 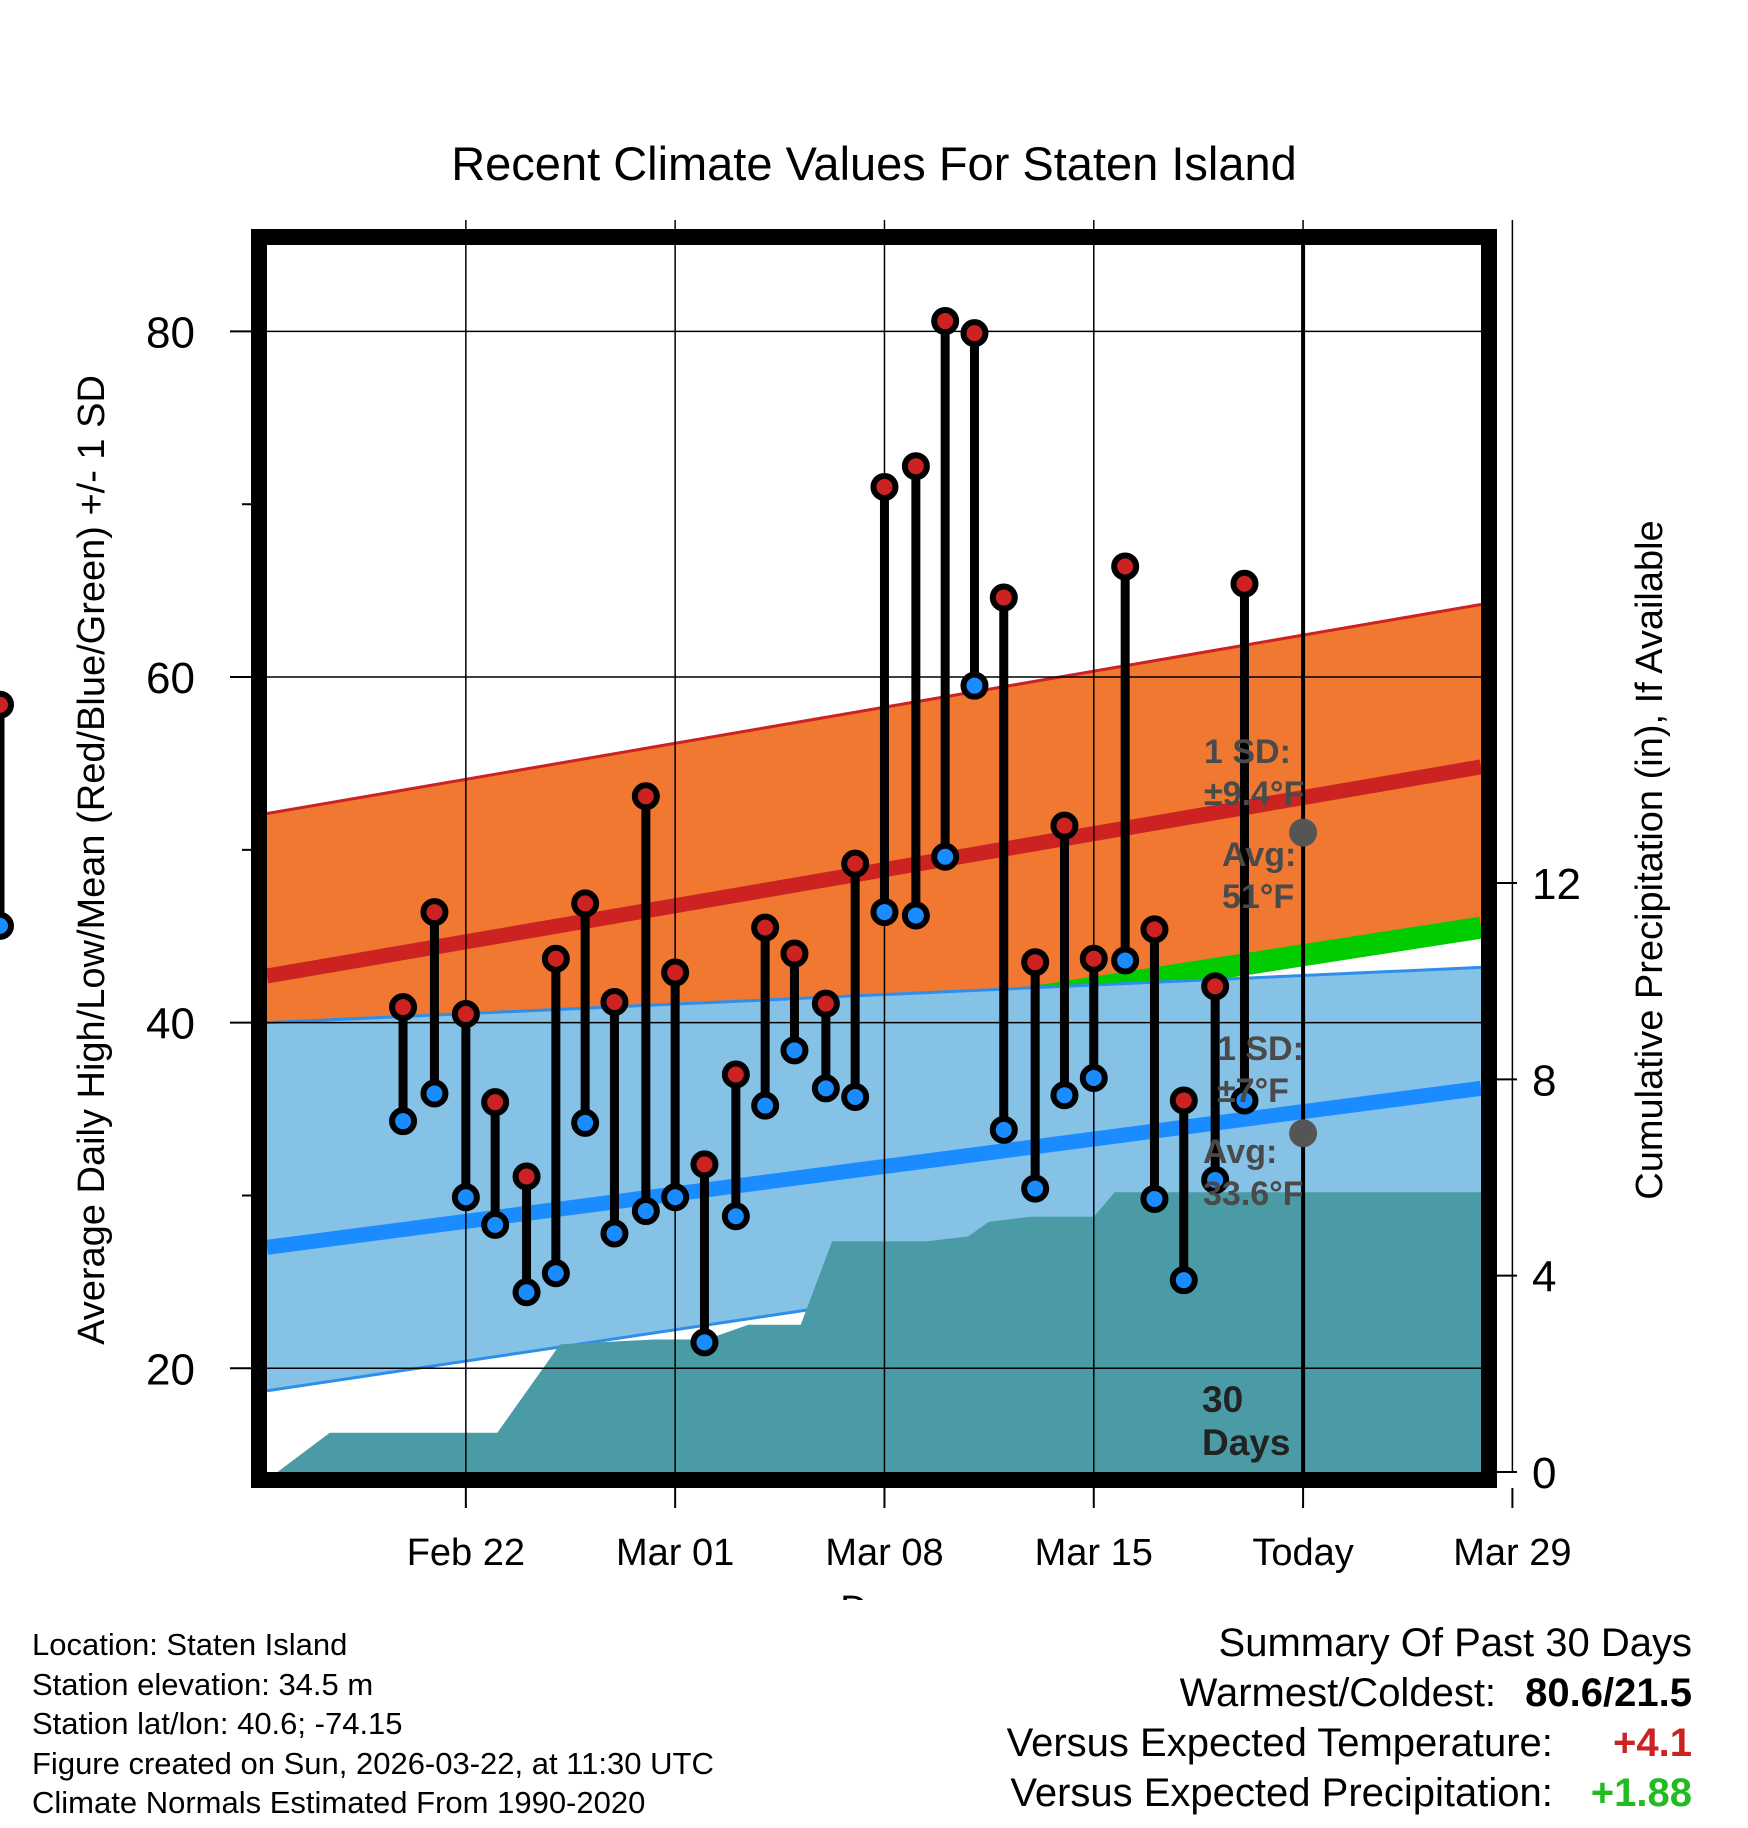 I want to click on normals-text: Climate Normals Estimated From 1990-2020, so click(x=339, y=1802).